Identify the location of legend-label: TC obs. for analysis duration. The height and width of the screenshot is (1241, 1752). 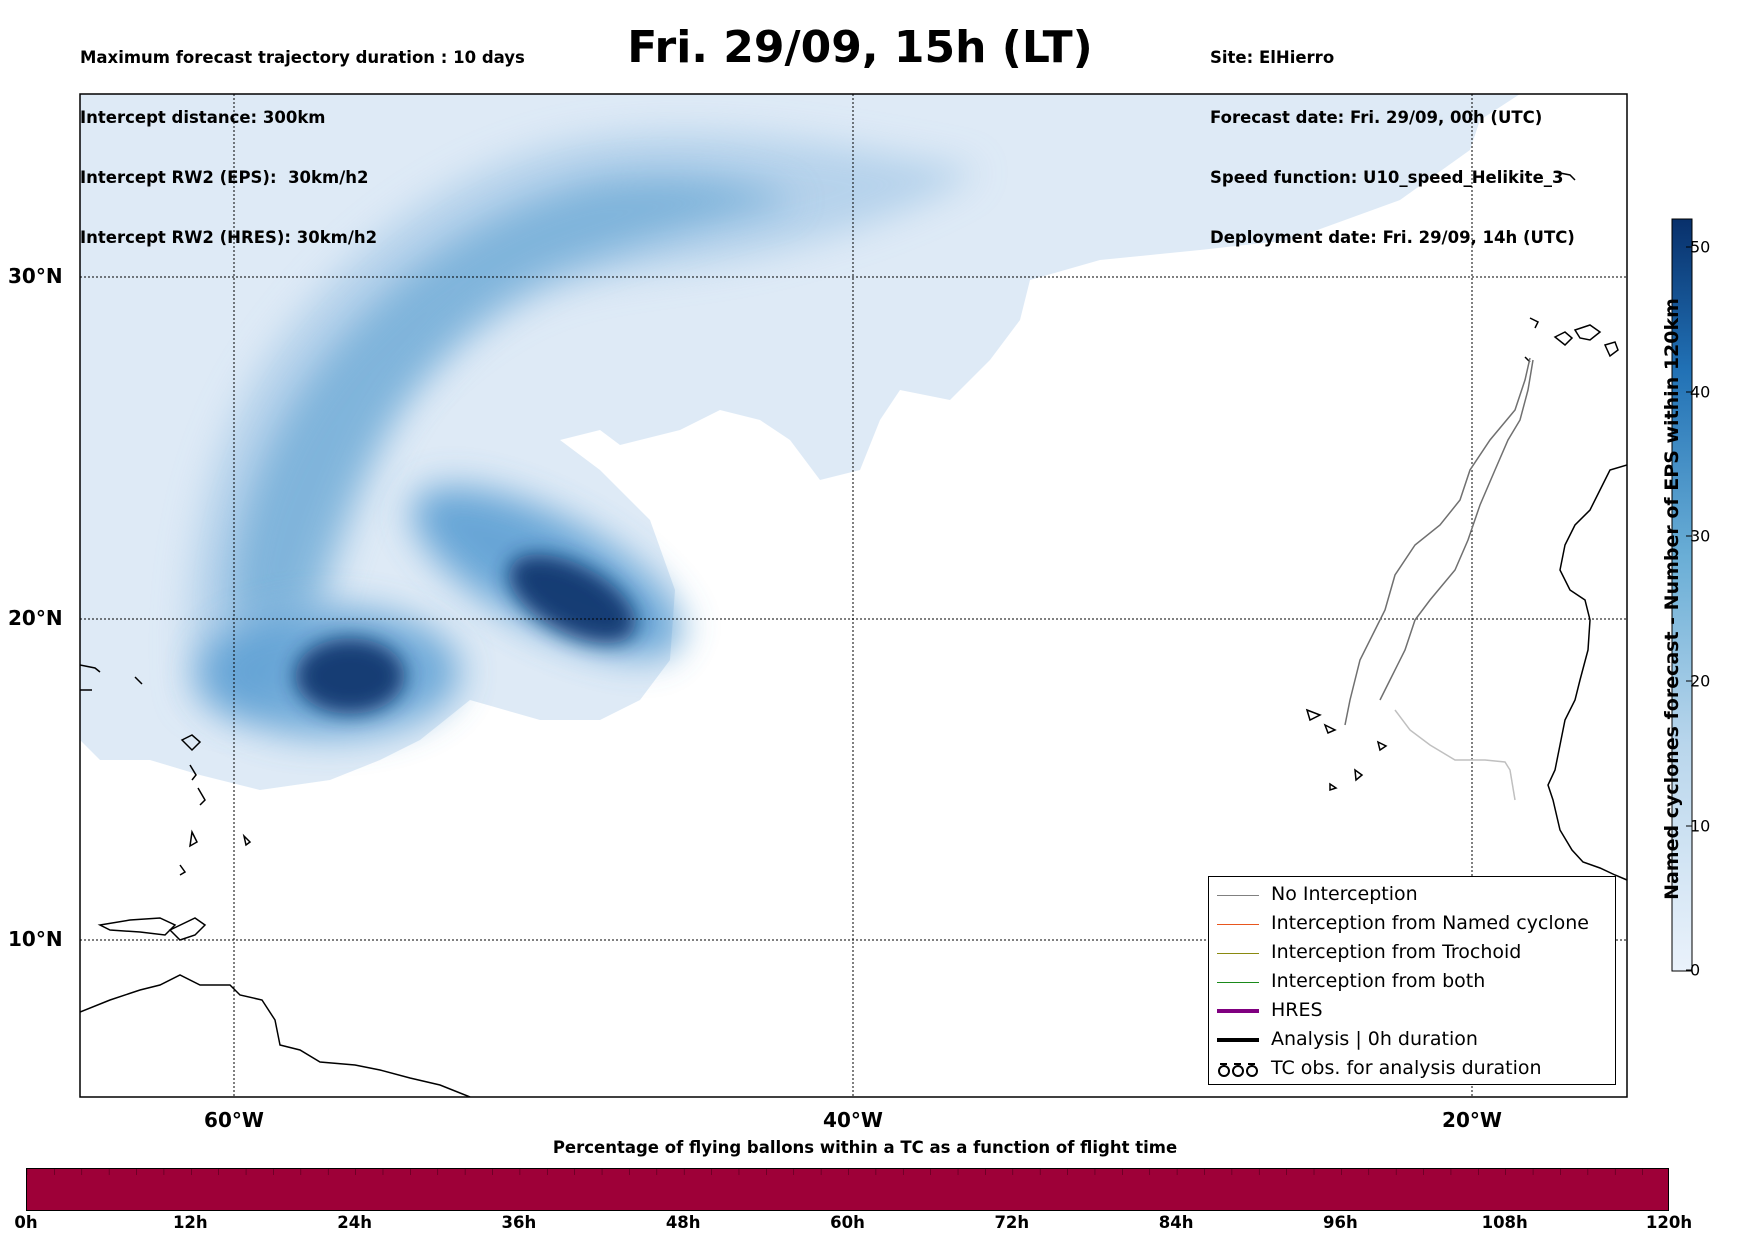
(1406, 1068).